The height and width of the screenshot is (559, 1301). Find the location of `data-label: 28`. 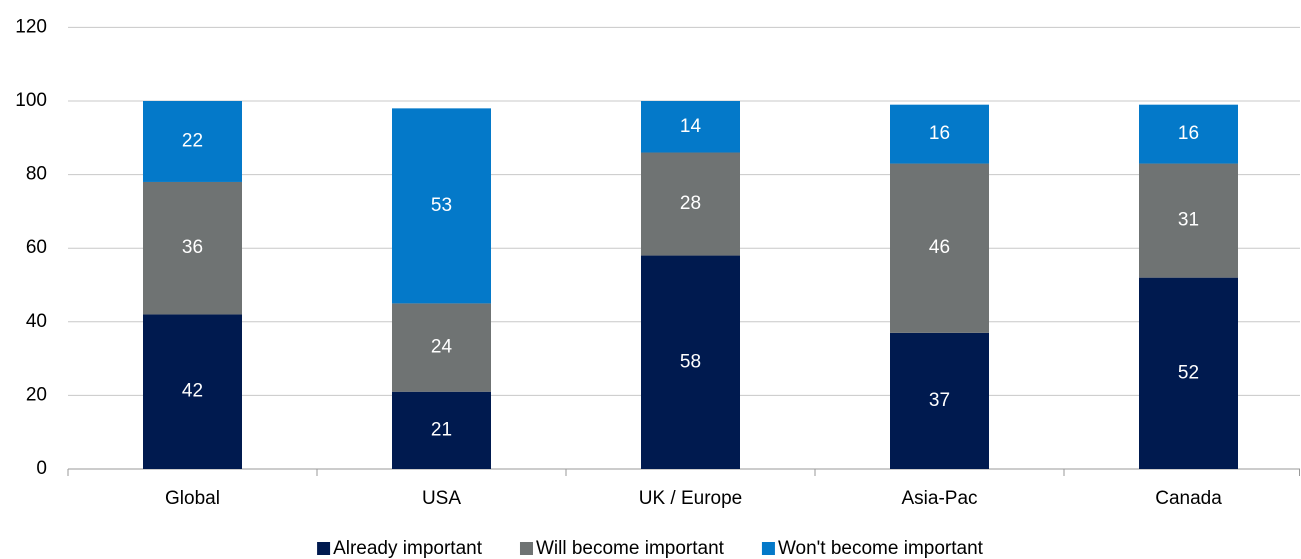

data-label: 28 is located at coordinates (690, 203).